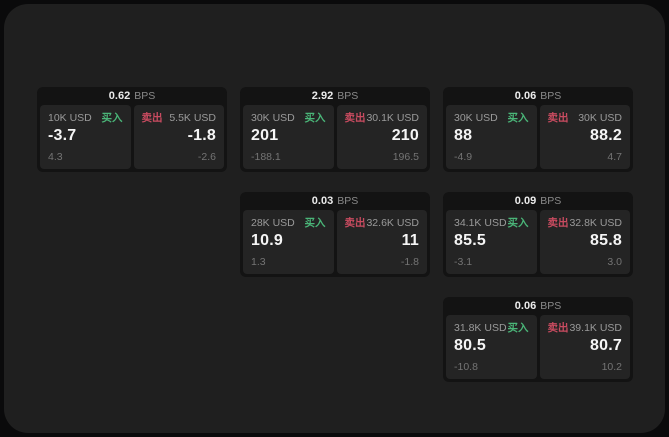 The height and width of the screenshot is (437, 669). Describe the element at coordinates (538, 201) in the screenshot. I see `card-header: 0.09 BPS` at that location.